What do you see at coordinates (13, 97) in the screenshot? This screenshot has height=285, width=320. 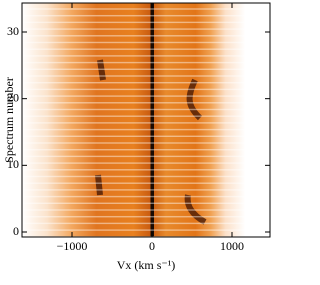 I see `y-tick-label: 20` at bounding box center [13, 97].